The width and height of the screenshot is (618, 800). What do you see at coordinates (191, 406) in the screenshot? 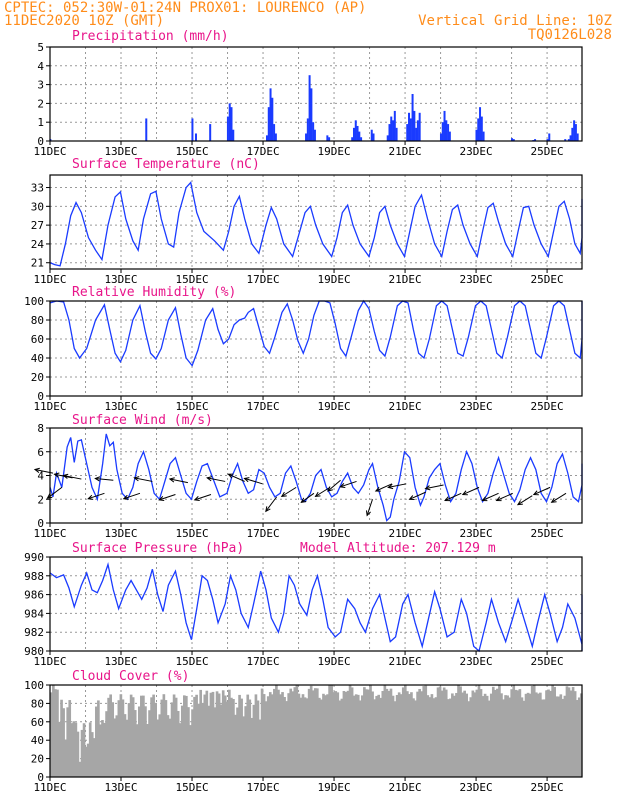
I see `x-tick-label: 15DEC` at bounding box center [191, 406].